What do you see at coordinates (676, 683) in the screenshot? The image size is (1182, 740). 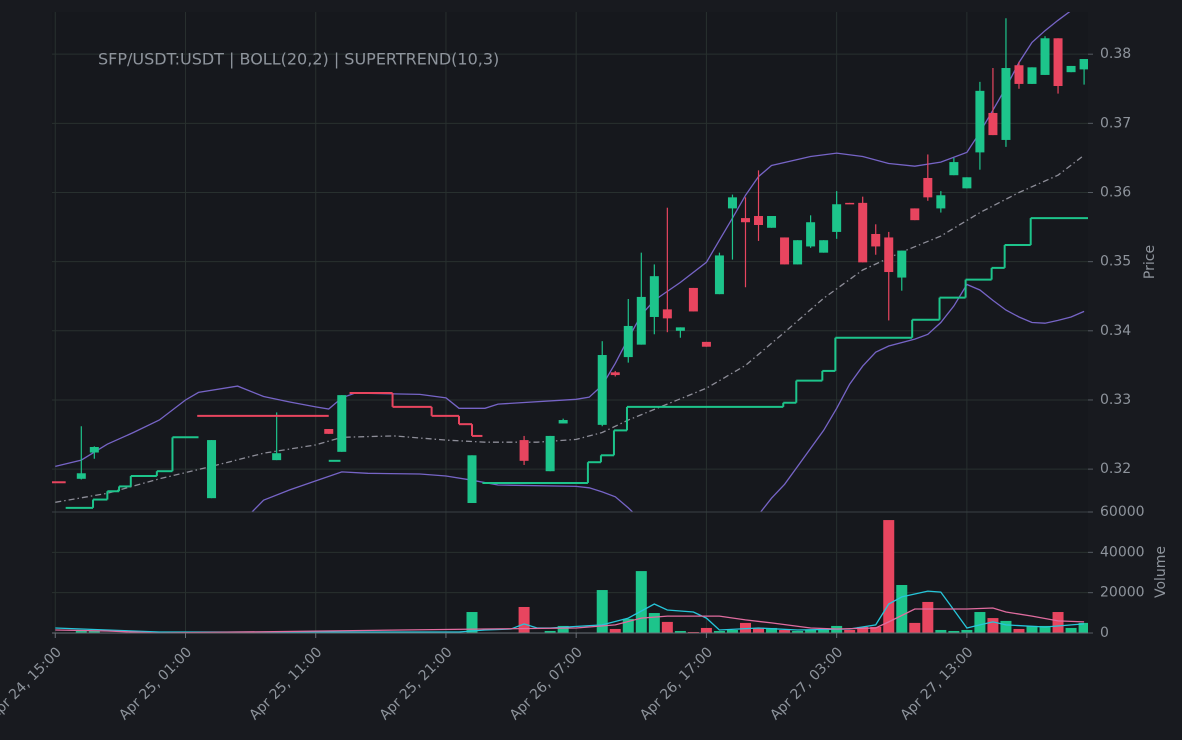 I see `x-tick-label: Apr 26, 17:00` at bounding box center [676, 683].